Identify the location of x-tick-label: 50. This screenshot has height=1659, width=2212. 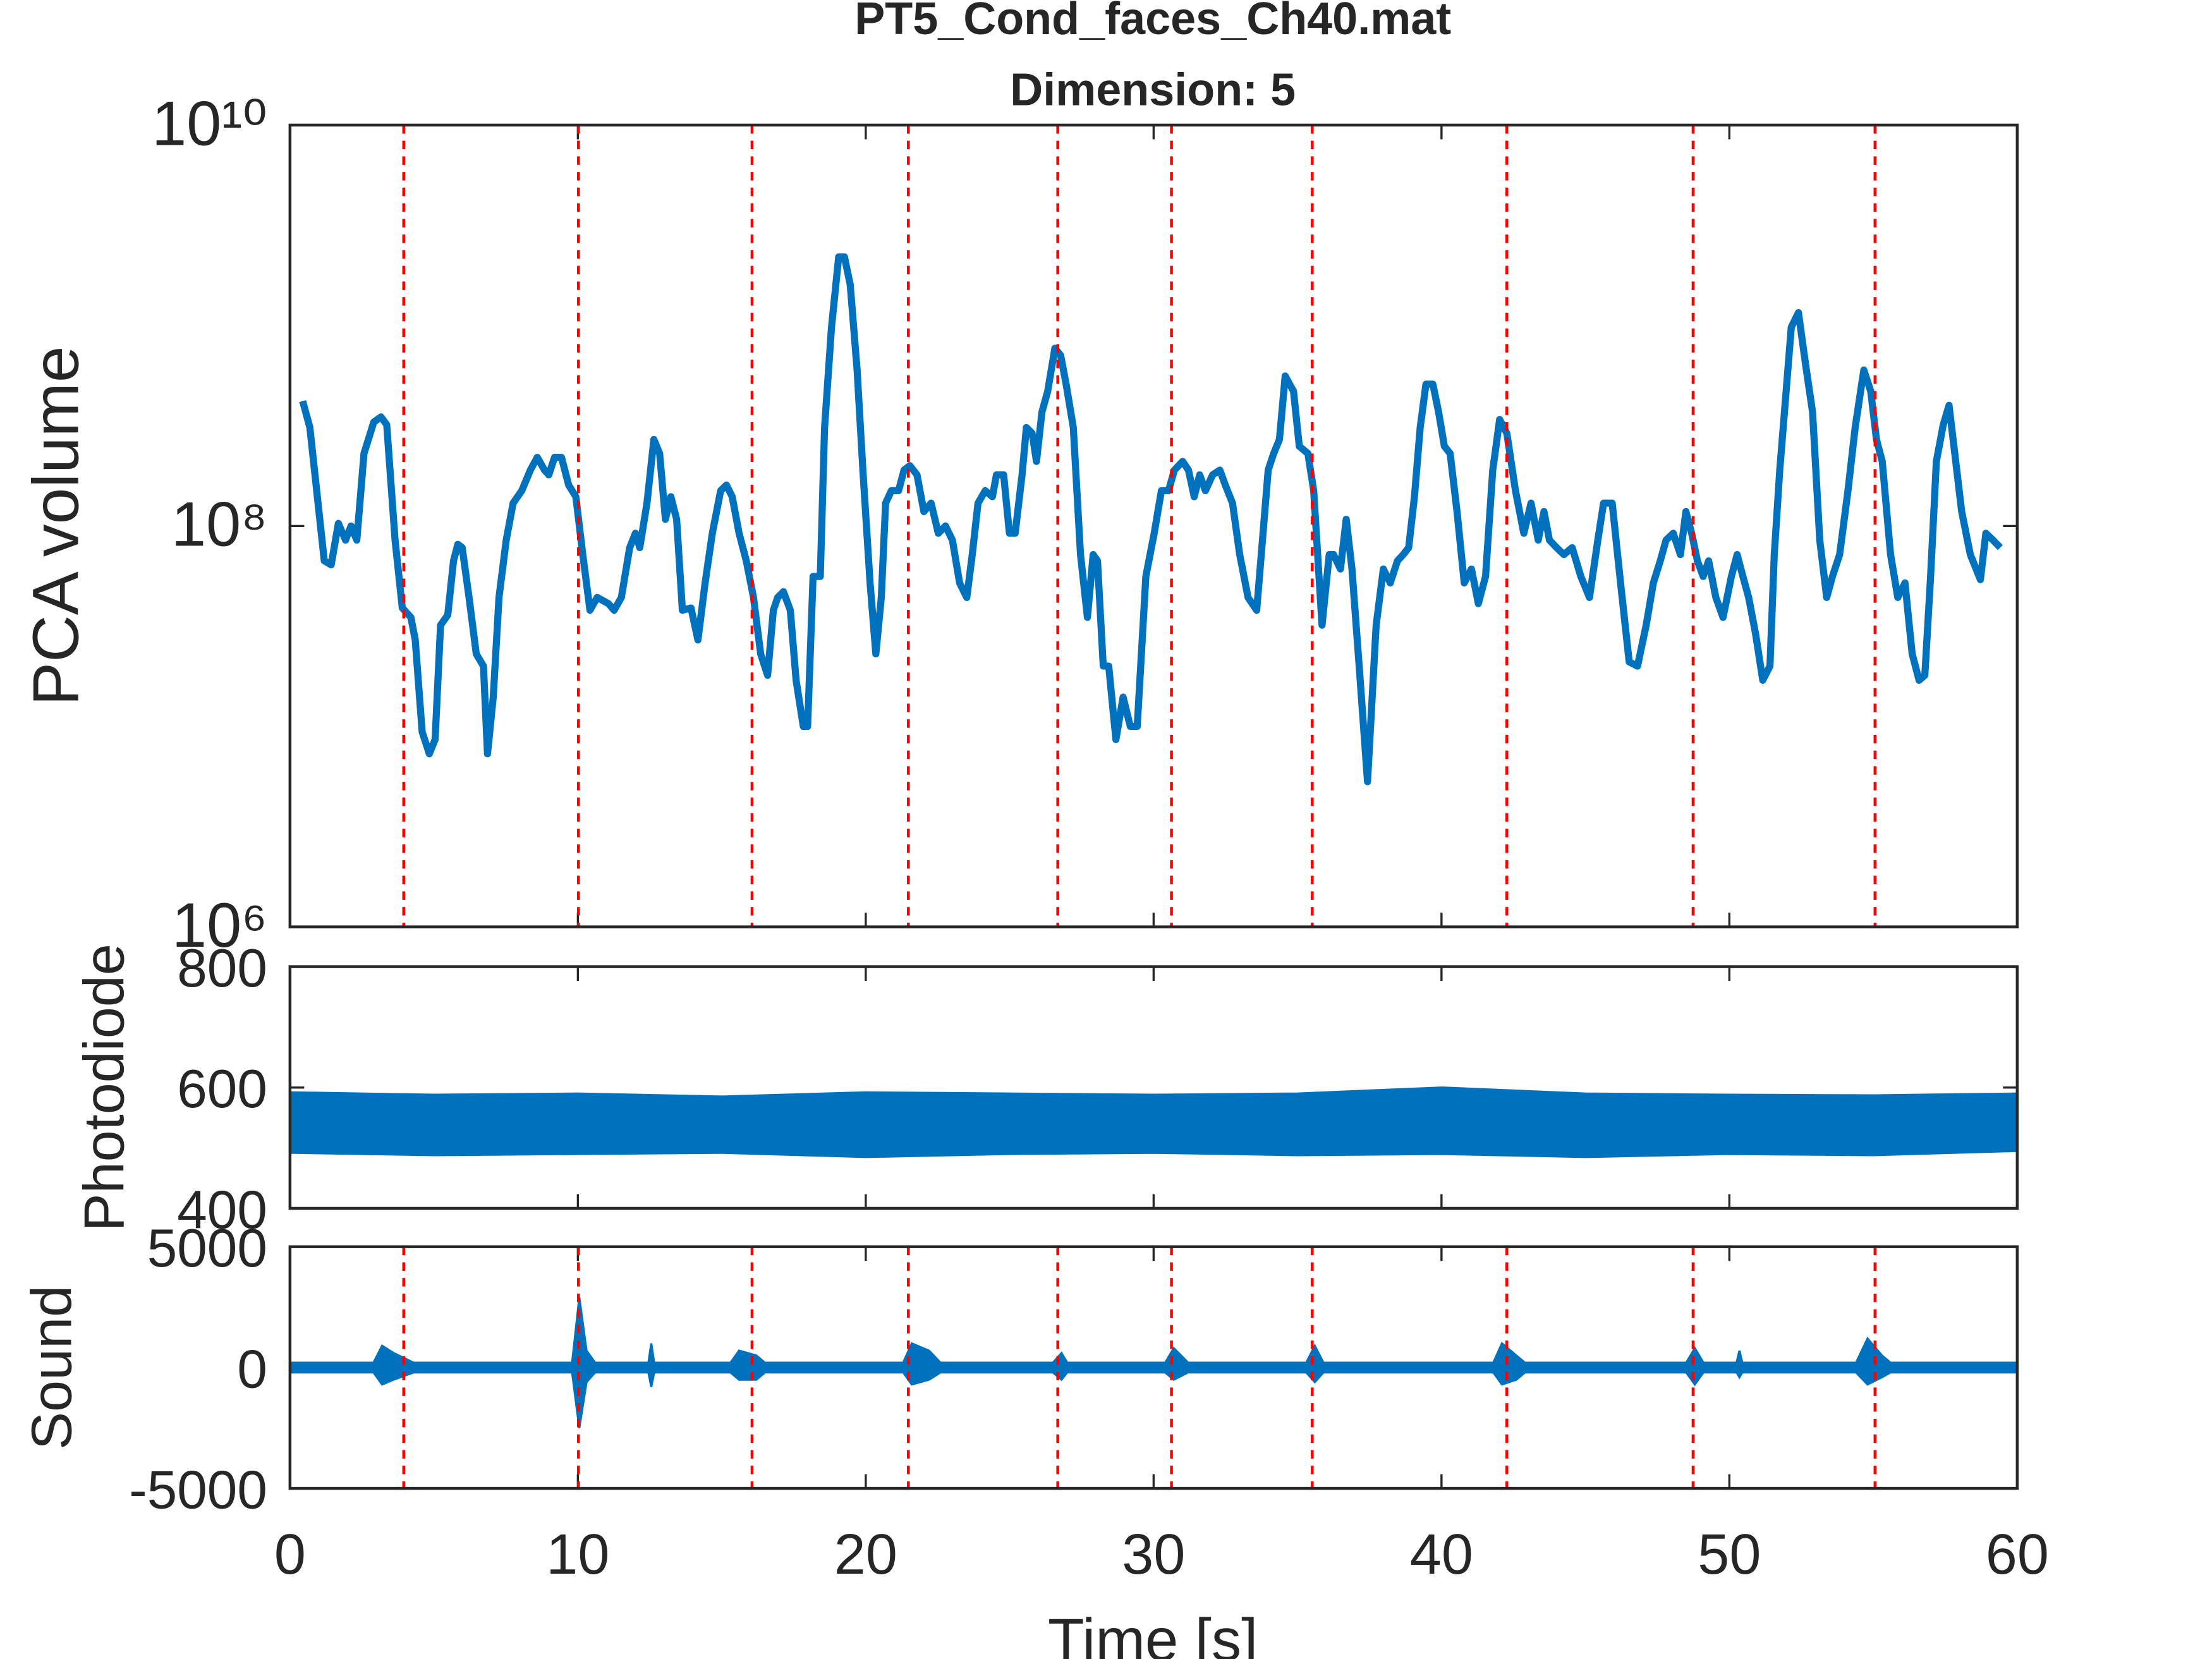
(1729, 1555).